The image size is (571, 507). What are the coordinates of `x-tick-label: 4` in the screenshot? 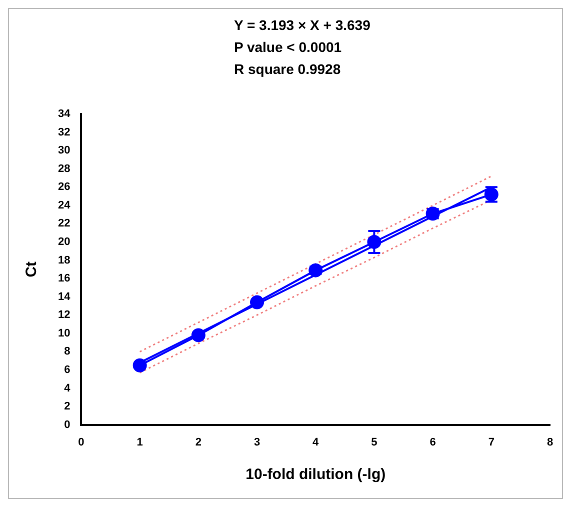 It's located at (316, 442).